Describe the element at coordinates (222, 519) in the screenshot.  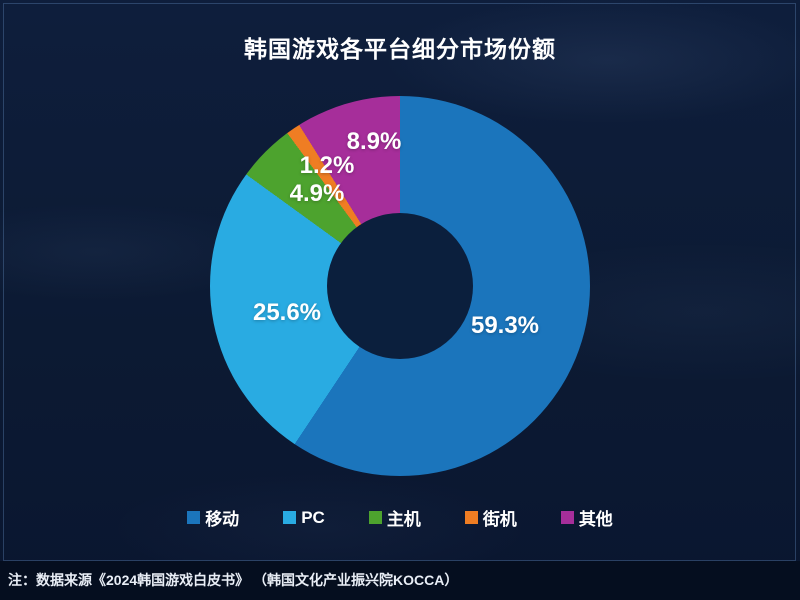
I see `legend-label-移动: 移动` at that location.